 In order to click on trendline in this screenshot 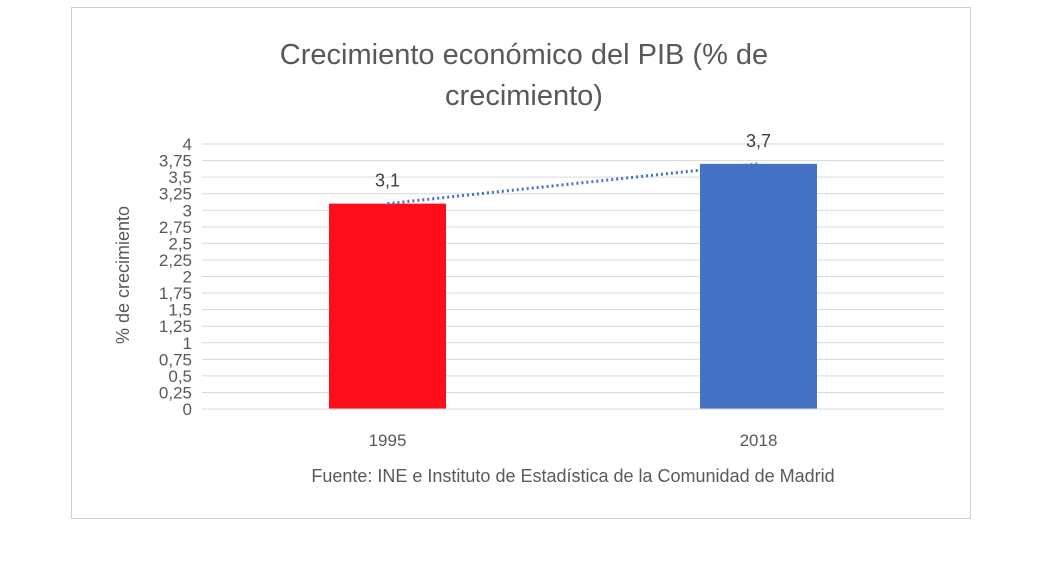, I will do `click(573, 184)`.